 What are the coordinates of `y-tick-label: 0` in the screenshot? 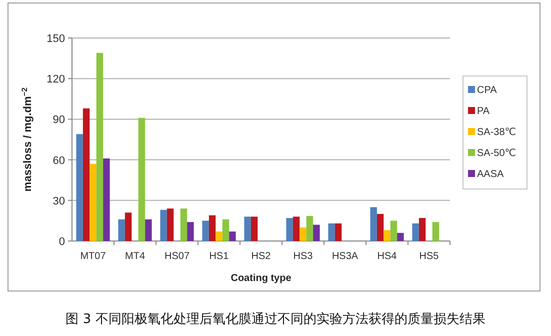 It's located at (61, 242).